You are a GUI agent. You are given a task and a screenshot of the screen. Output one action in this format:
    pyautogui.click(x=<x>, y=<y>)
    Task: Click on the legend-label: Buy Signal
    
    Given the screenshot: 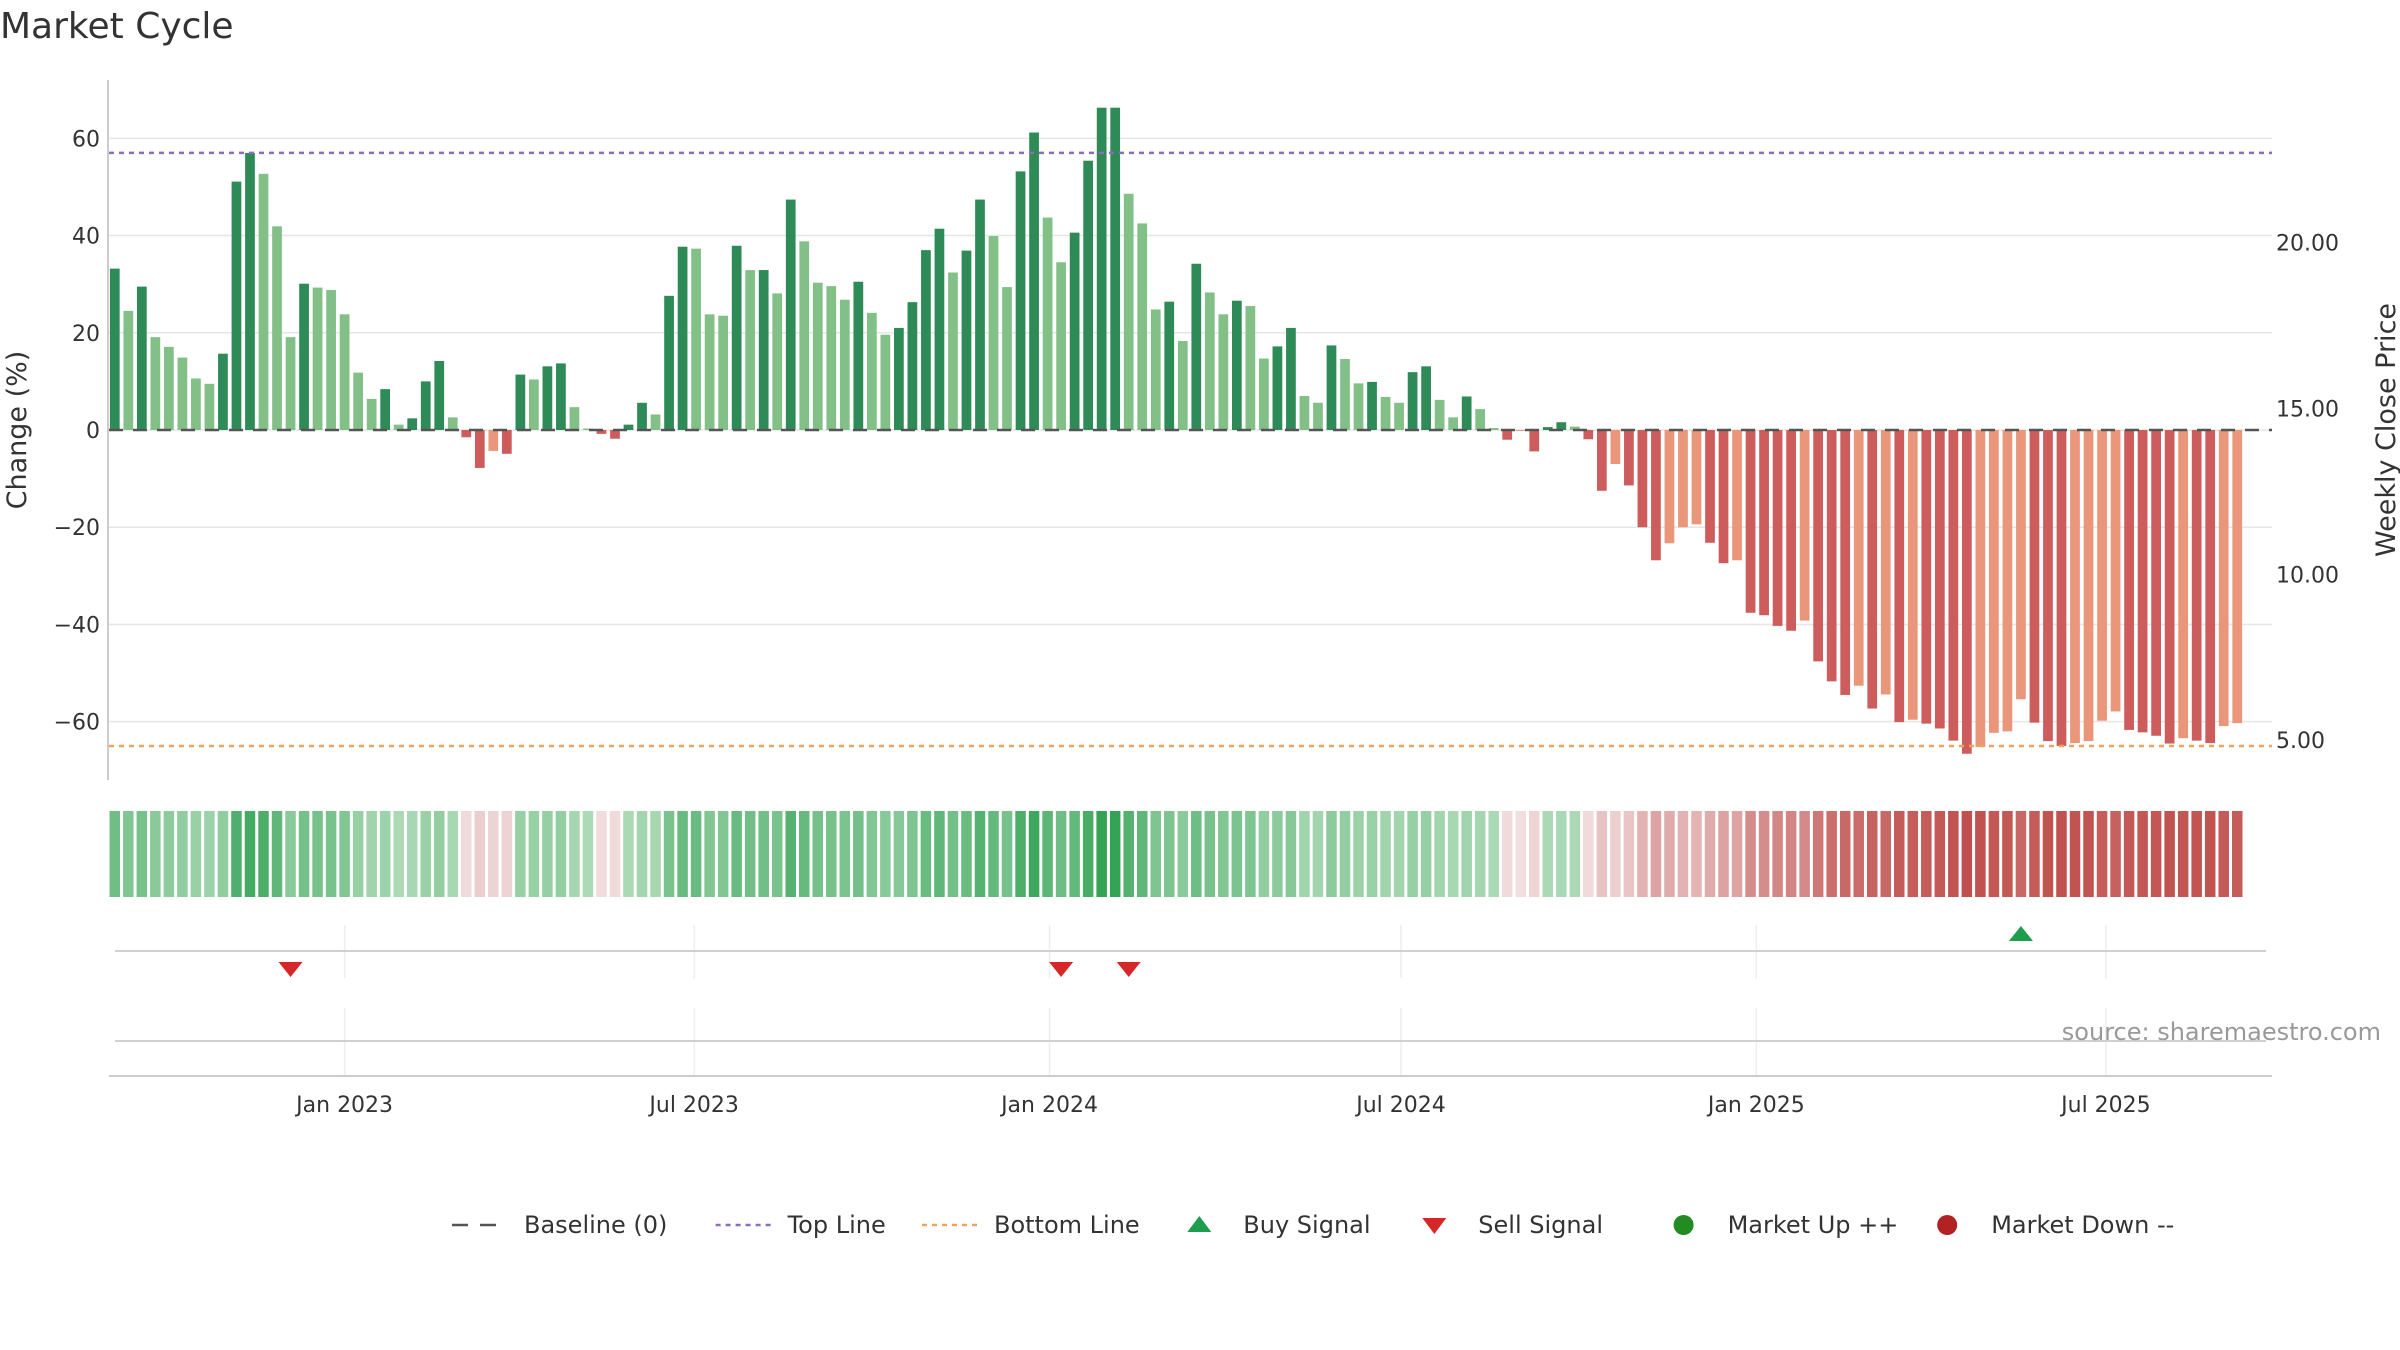 What is the action you would take?
    pyautogui.click(x=1306, y=1225)
    